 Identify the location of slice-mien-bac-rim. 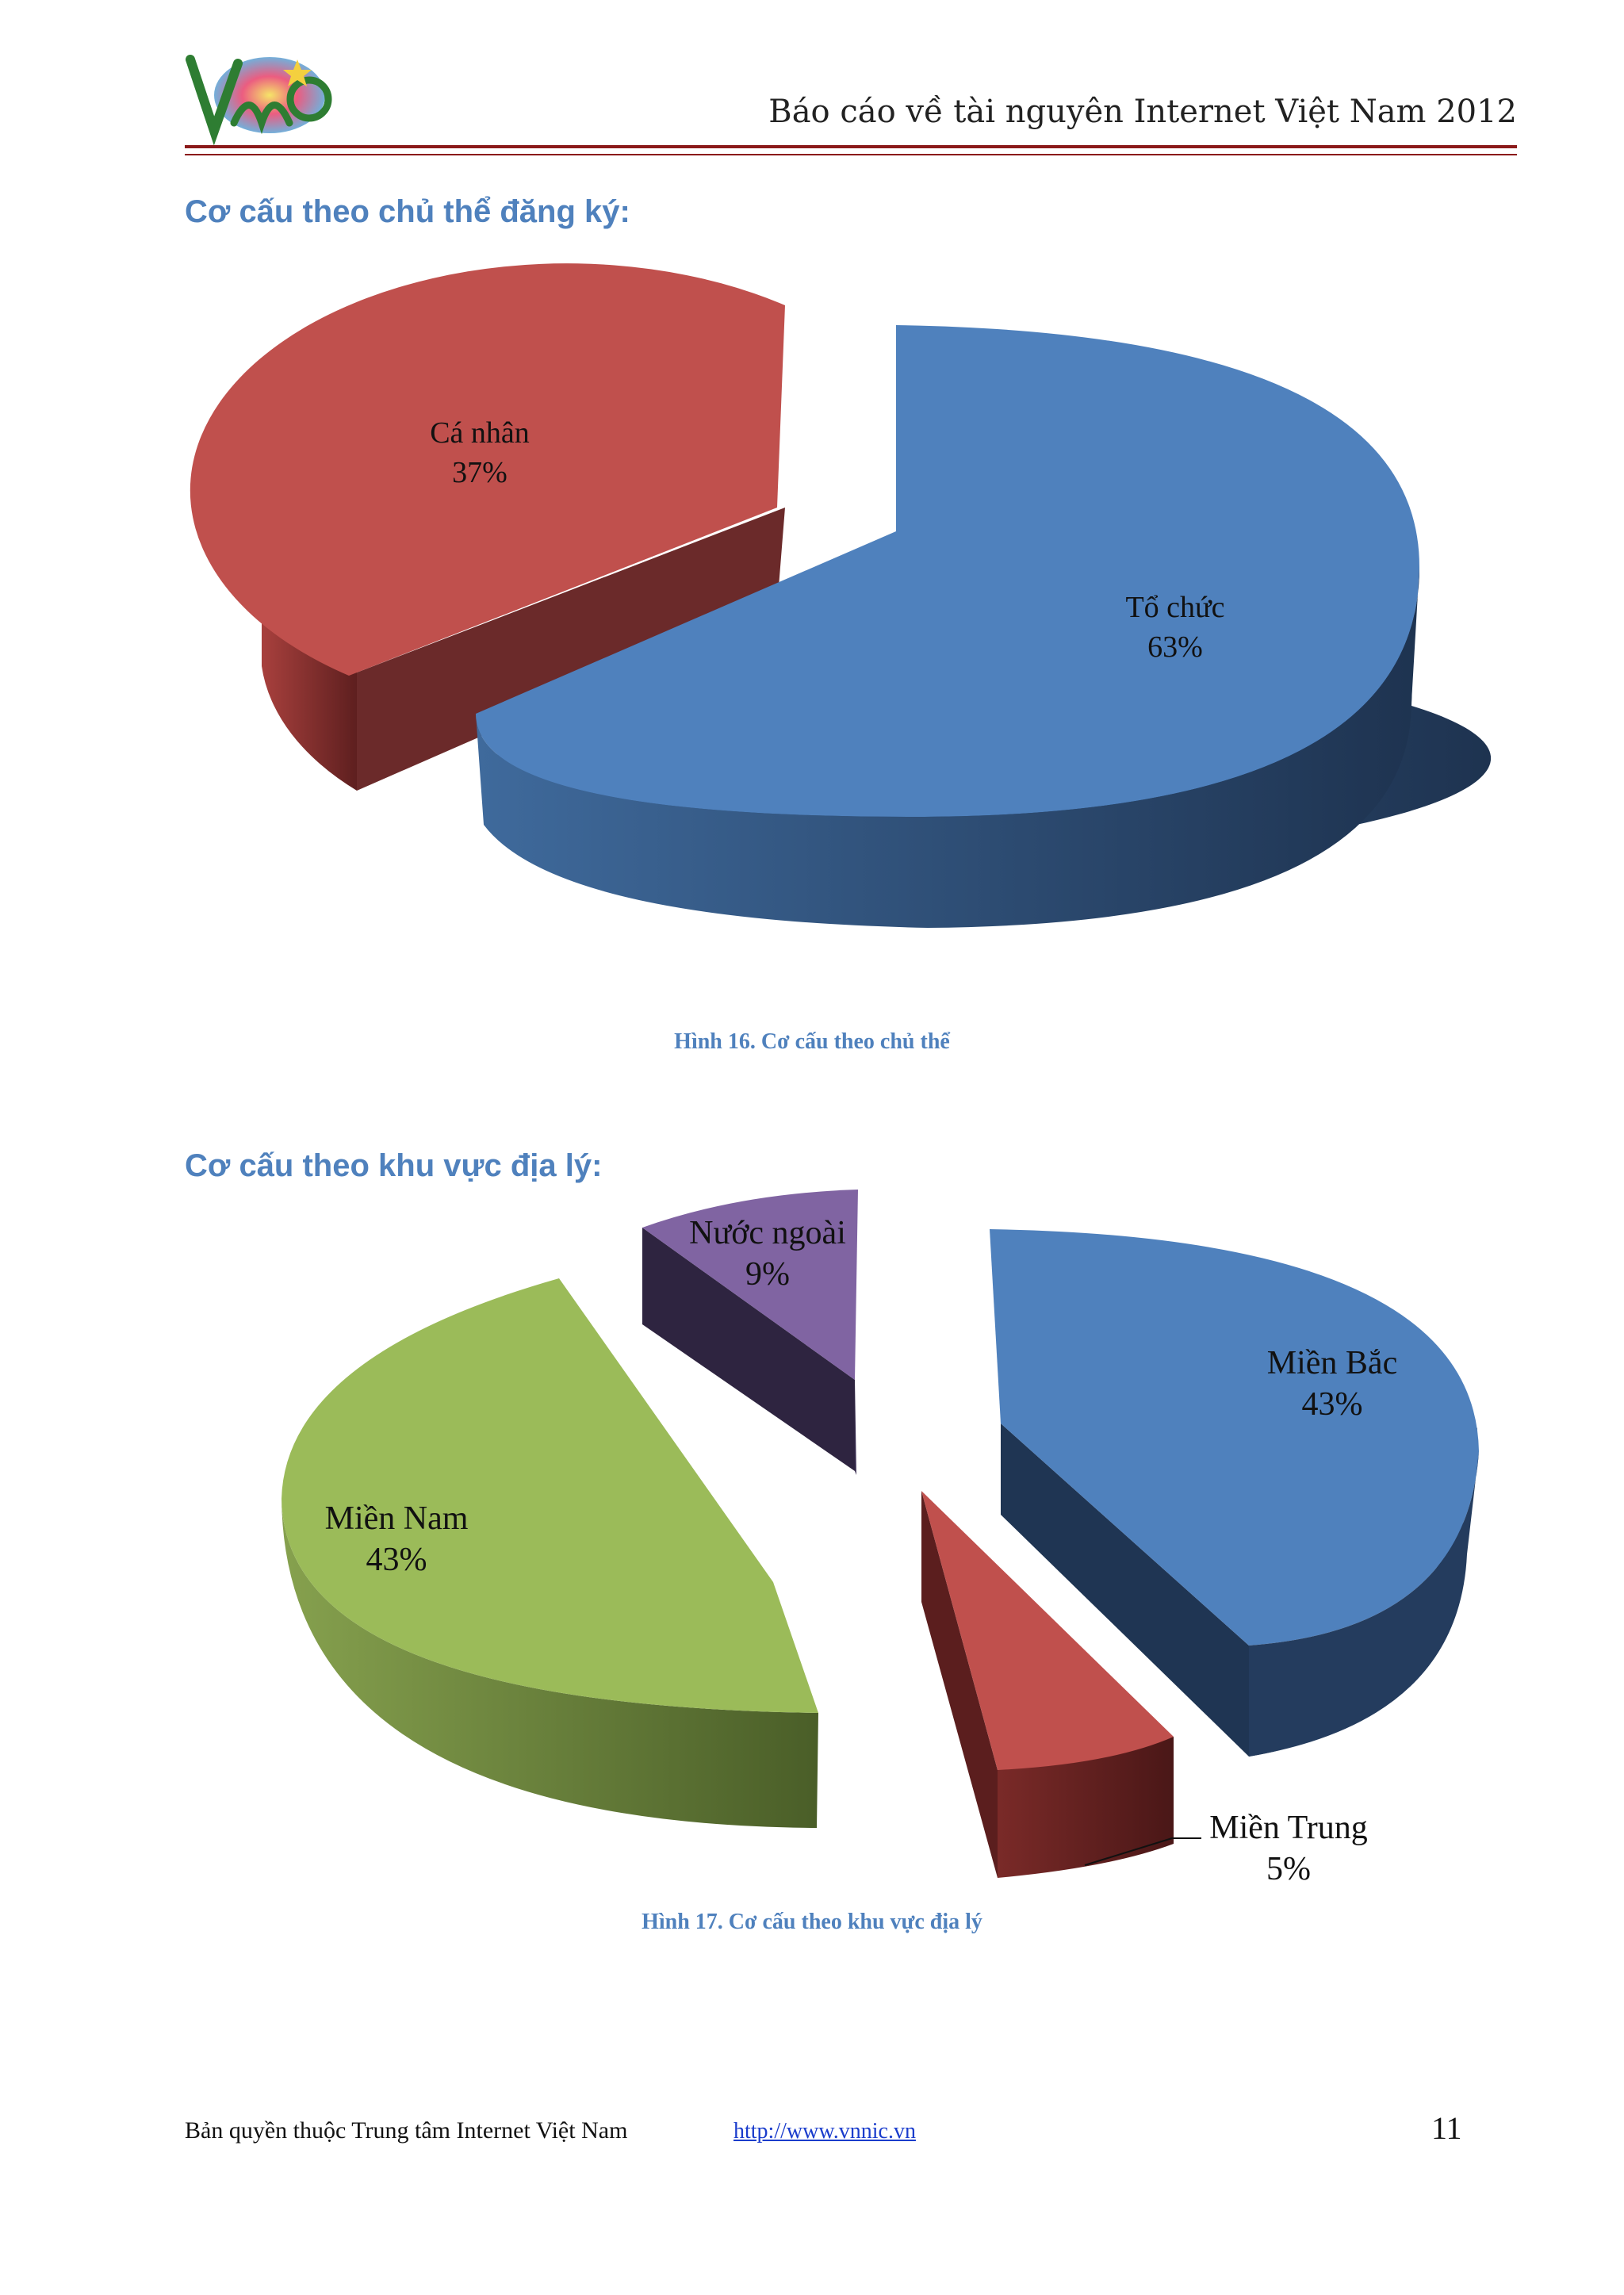
(1364, 1604).